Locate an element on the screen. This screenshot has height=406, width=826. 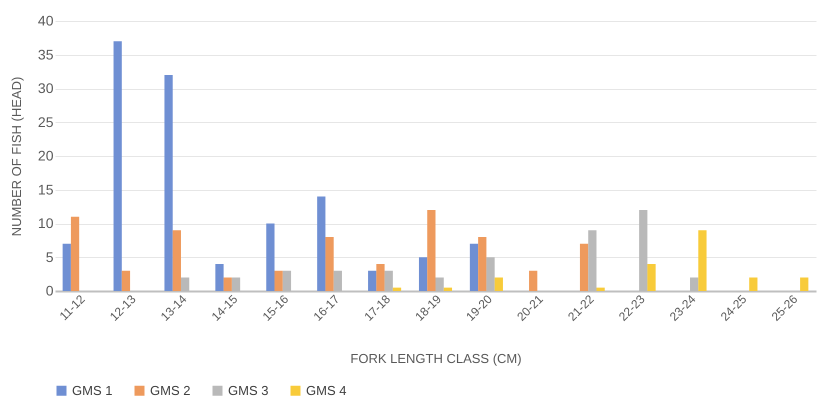
legend-label: GMS 2 is located at coordinates (170, 390).